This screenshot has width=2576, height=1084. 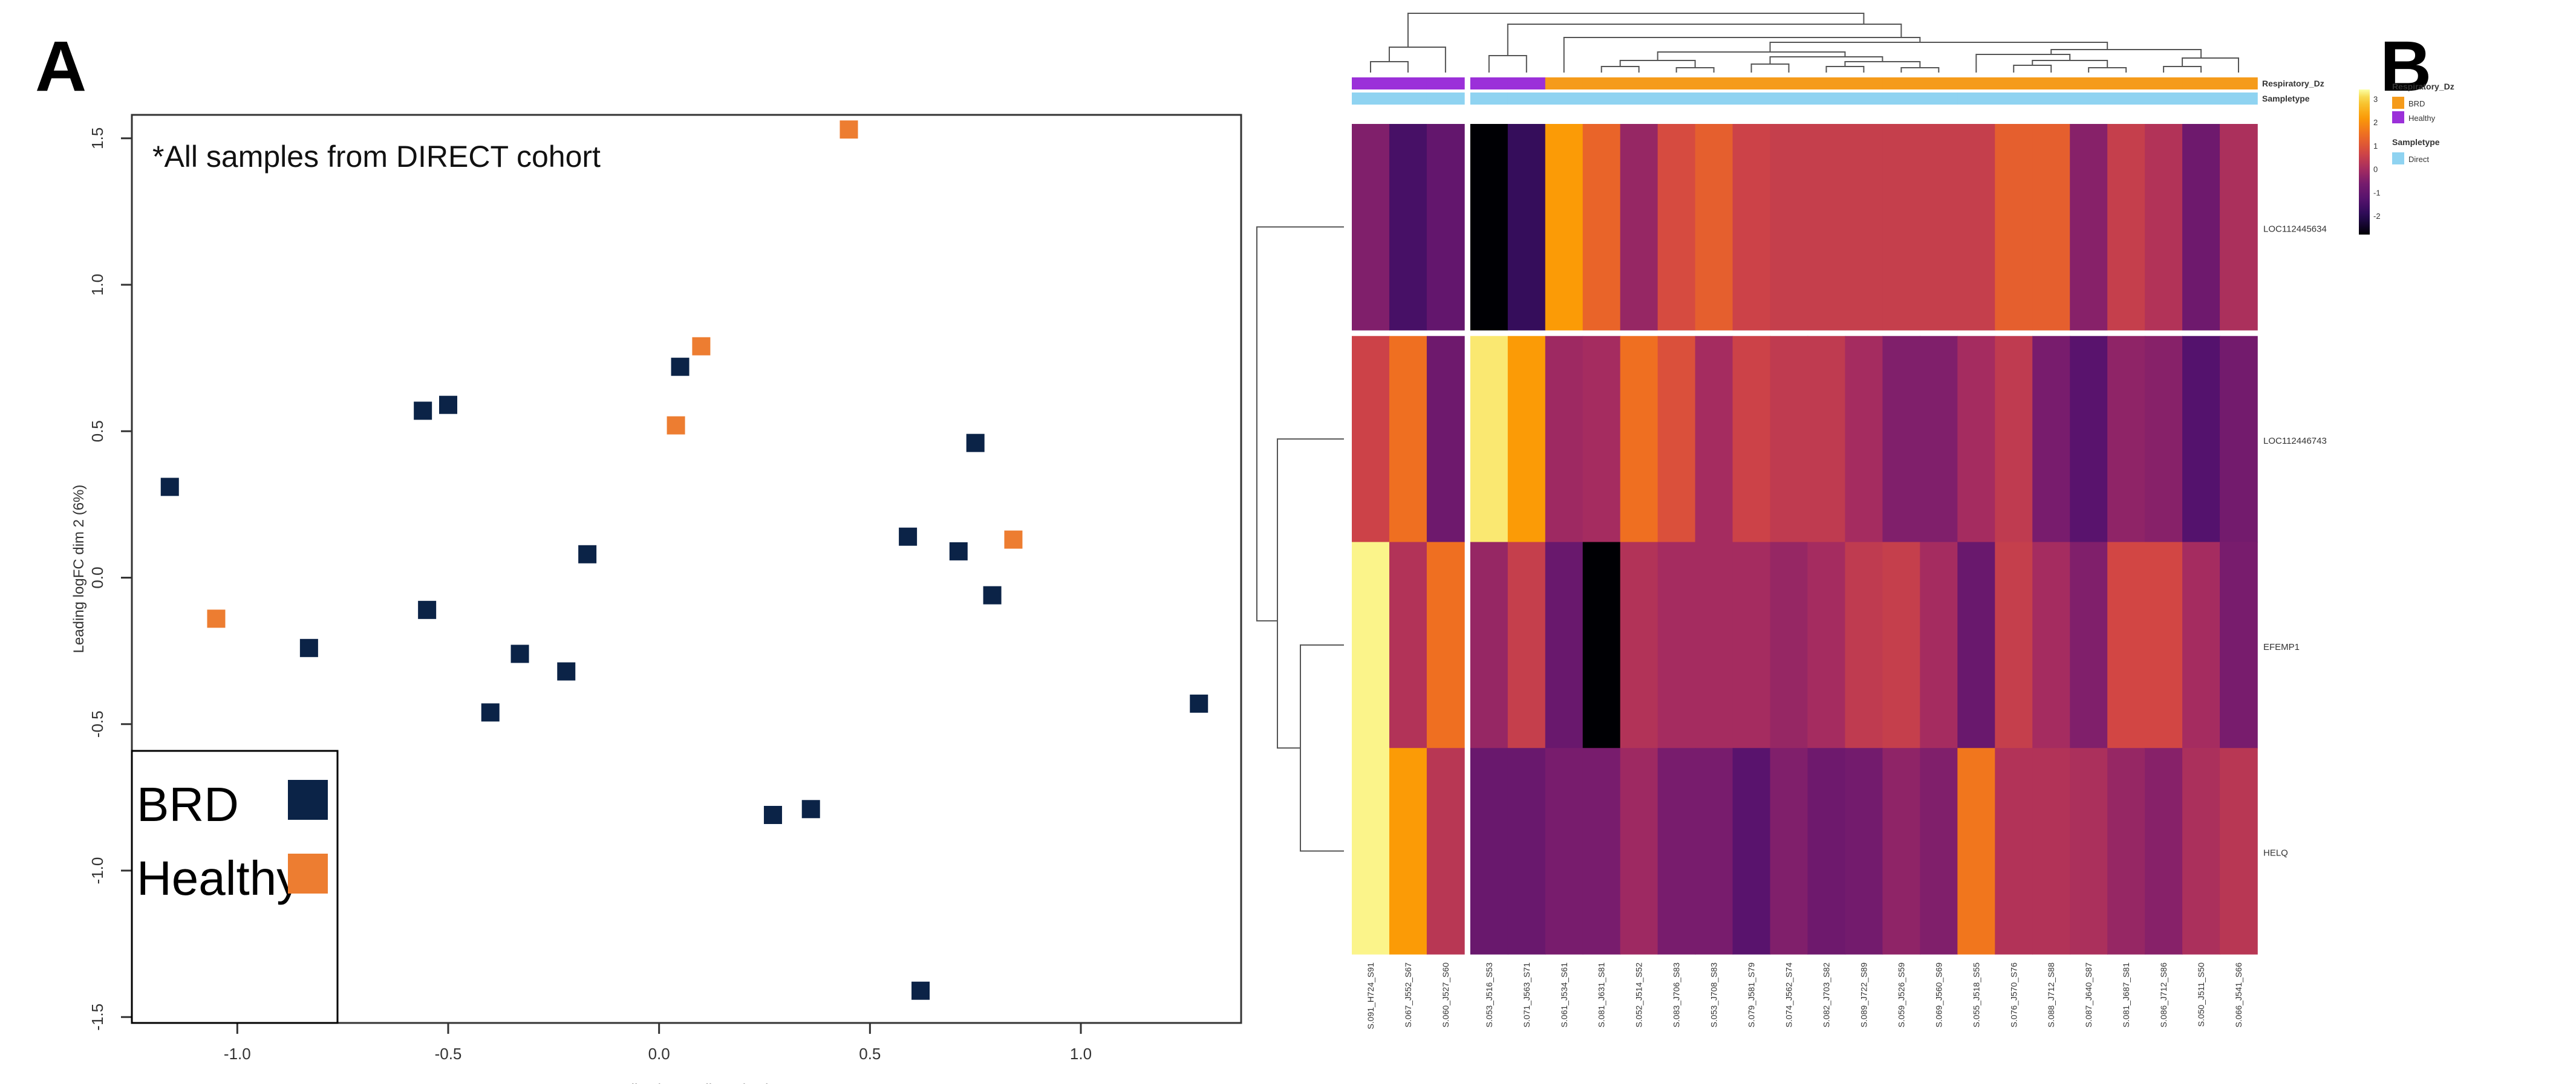 I want to click on y-tick-label: 0.5, so click(x=97, y=431).